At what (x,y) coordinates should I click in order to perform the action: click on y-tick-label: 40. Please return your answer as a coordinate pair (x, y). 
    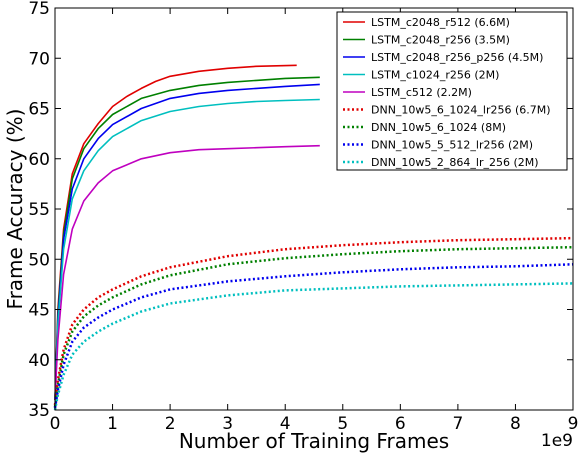
    Looking at the image, I should click on (39, 361).